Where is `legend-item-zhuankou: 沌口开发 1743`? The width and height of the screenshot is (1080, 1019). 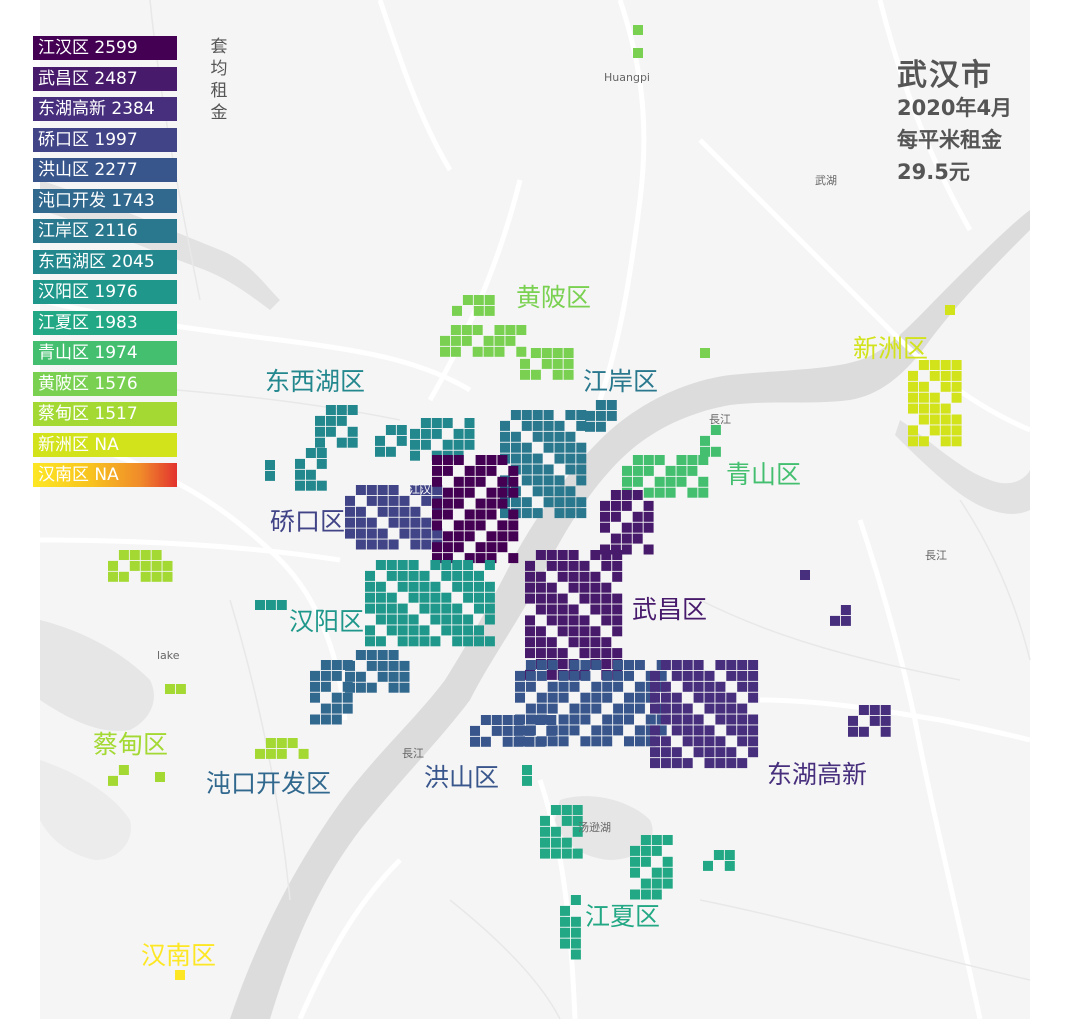
legend-item-zhuankou: 沌口开发 1743 is located at coordinates (105, 200).